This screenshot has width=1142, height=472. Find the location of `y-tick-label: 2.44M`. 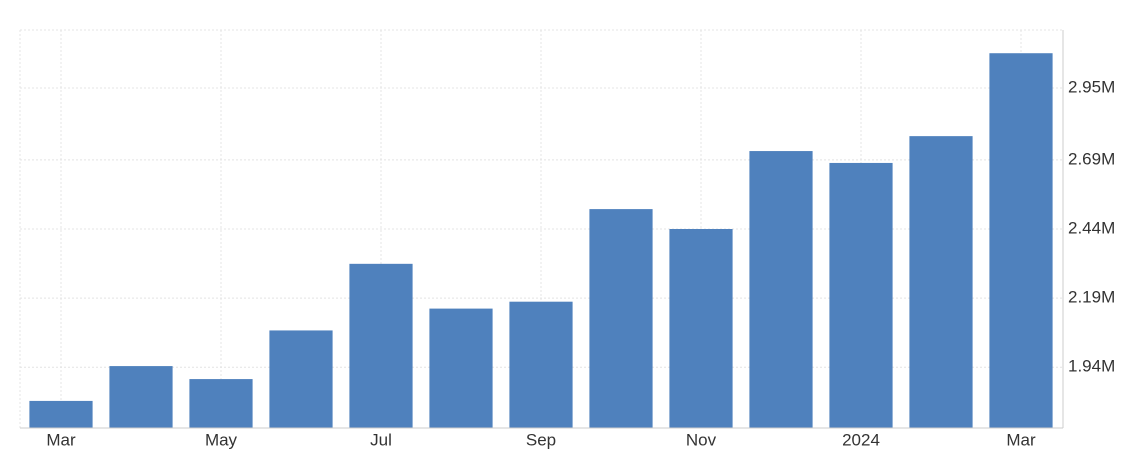

y-tick-label: 2.44M is located at coordinates (1091, 227).